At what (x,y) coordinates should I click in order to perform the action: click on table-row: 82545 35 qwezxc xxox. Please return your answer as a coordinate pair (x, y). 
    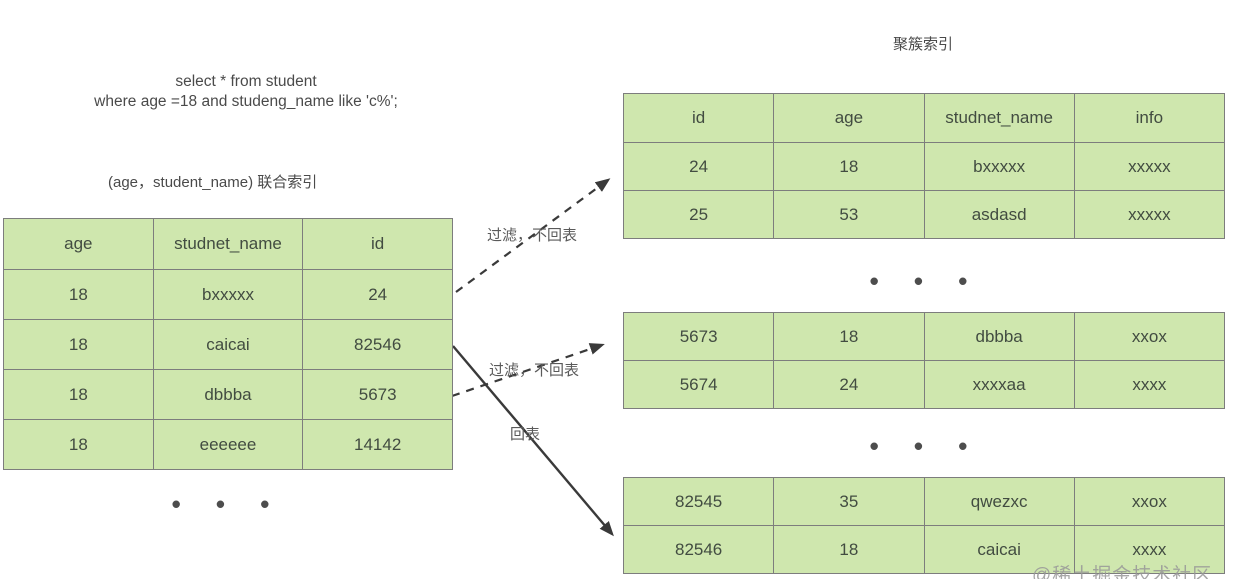
    Looking at the image, I should click on (924, 501).